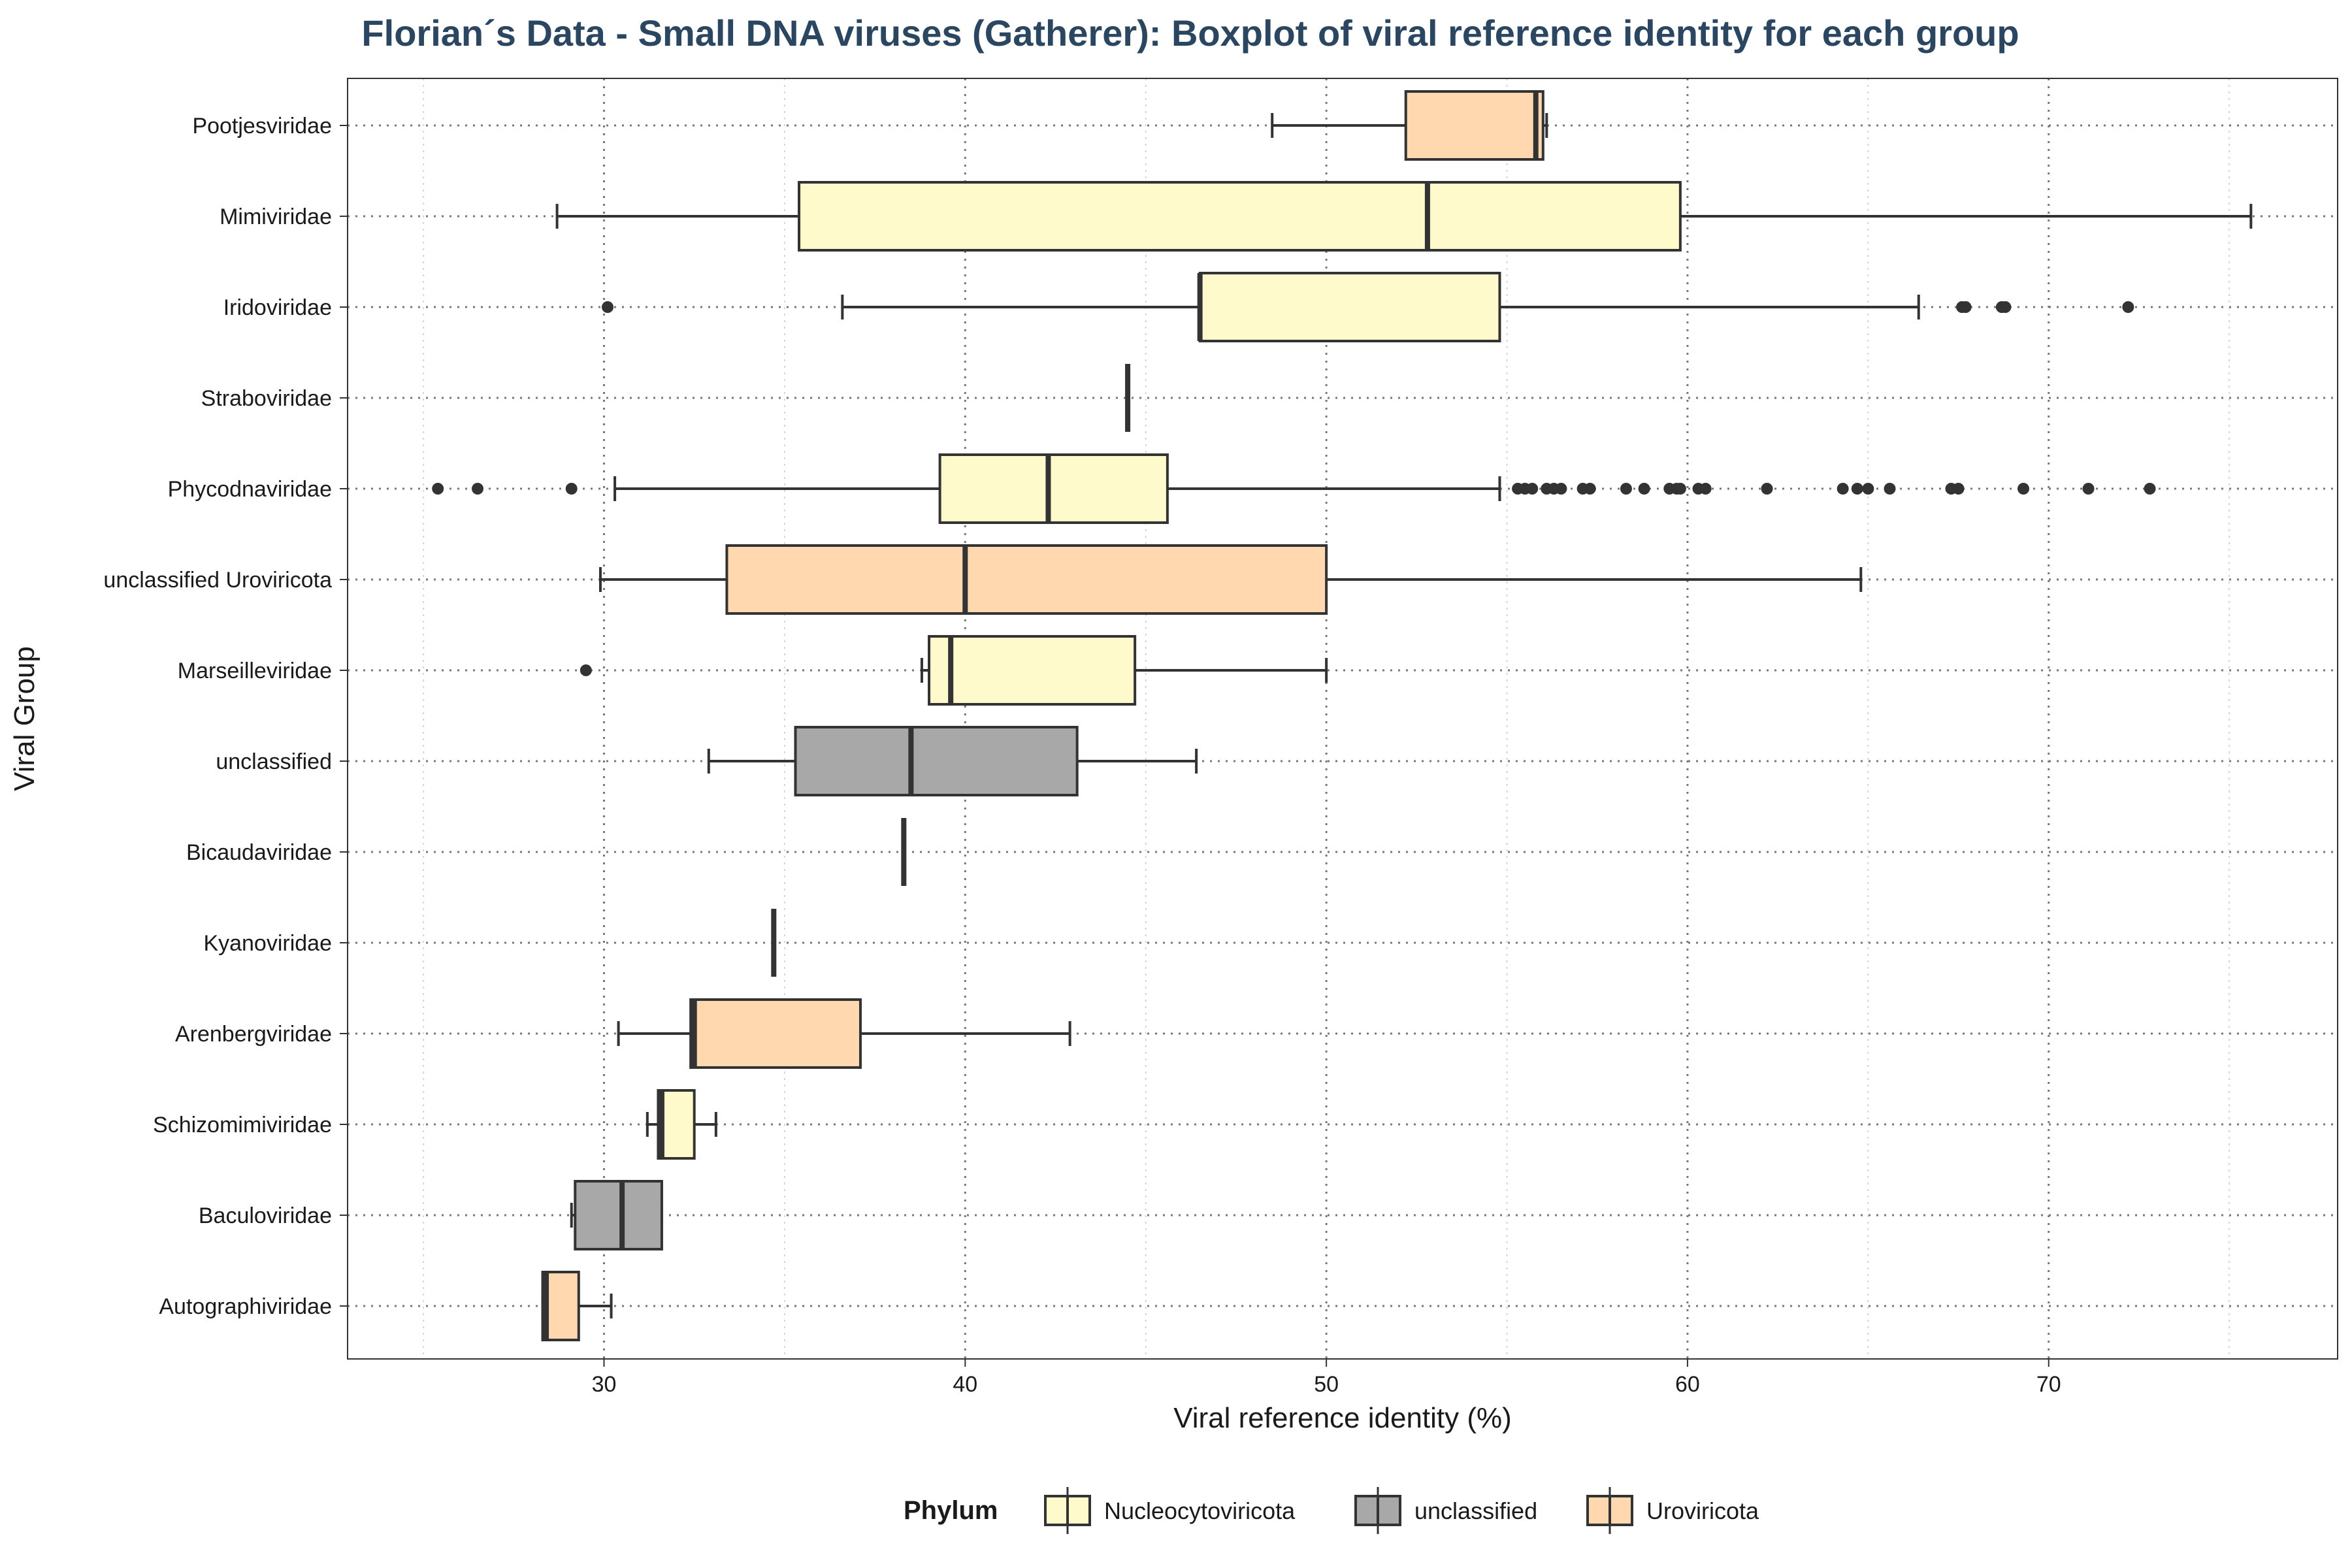  Describe the element at coordinates (951, 1510) in the screenshot. I see `legend-title: Phylum` at that location.